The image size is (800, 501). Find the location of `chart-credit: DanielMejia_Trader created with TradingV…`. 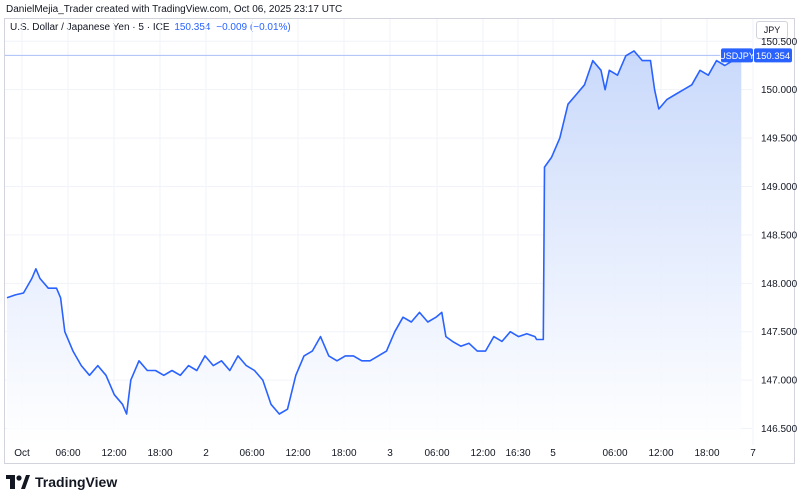

chart-credit: DanielMejia_Trader created with TradingV… is located at coordinates (174, 9).